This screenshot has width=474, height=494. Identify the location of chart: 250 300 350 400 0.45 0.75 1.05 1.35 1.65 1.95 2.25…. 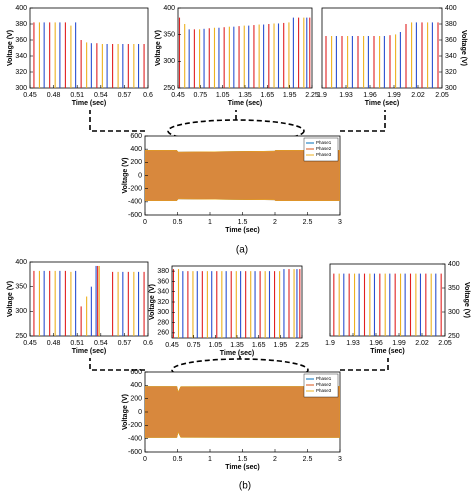
(237, 56).